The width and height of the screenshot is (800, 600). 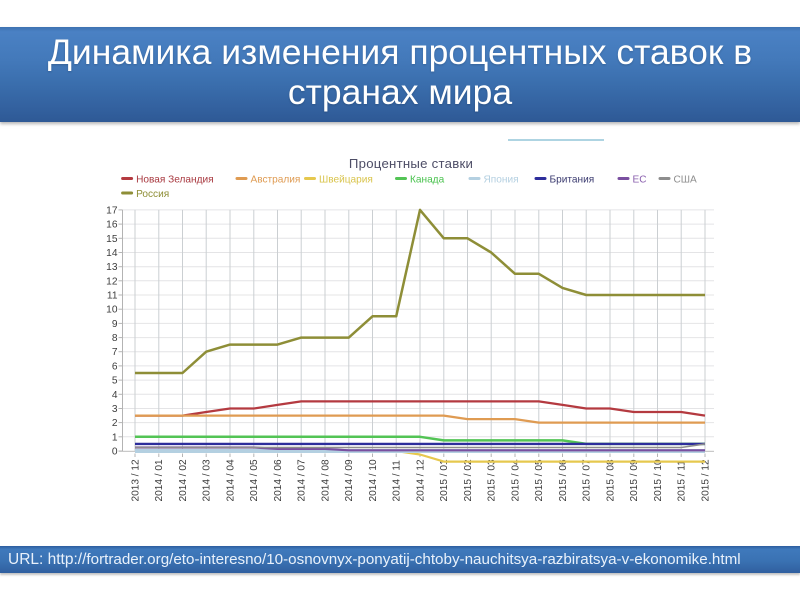 What do you see at coordinates (207, 480) in the screenshot?
I see `svg-text: 2014 / 03` at bounding box center [207, 480].